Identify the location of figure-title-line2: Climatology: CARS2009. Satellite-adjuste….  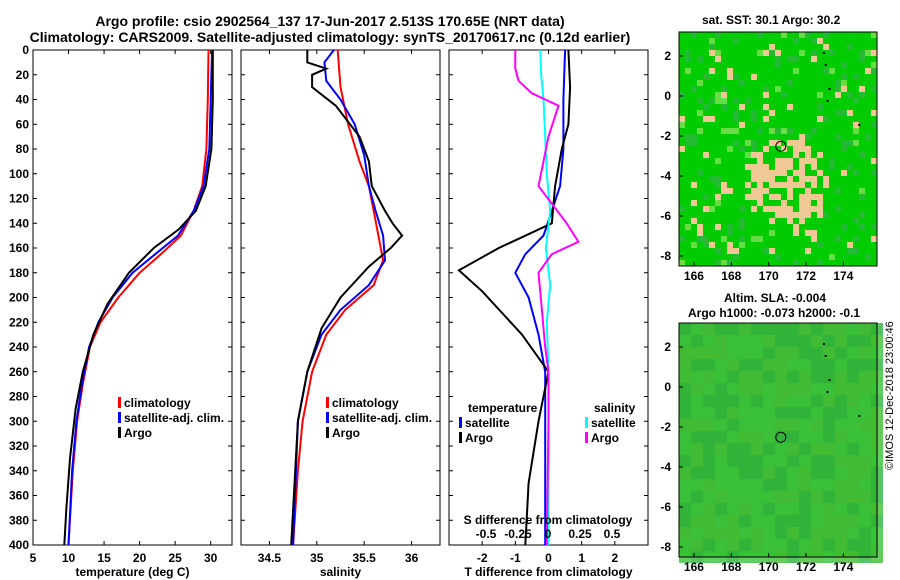
(330, 37).